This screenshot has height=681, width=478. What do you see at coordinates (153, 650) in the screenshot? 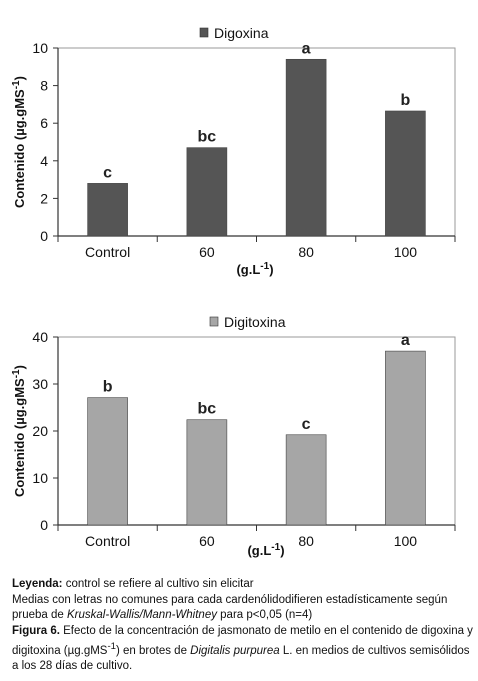
I see `figura-text-2: ) en brotes de` at bounding box center [153, 650].